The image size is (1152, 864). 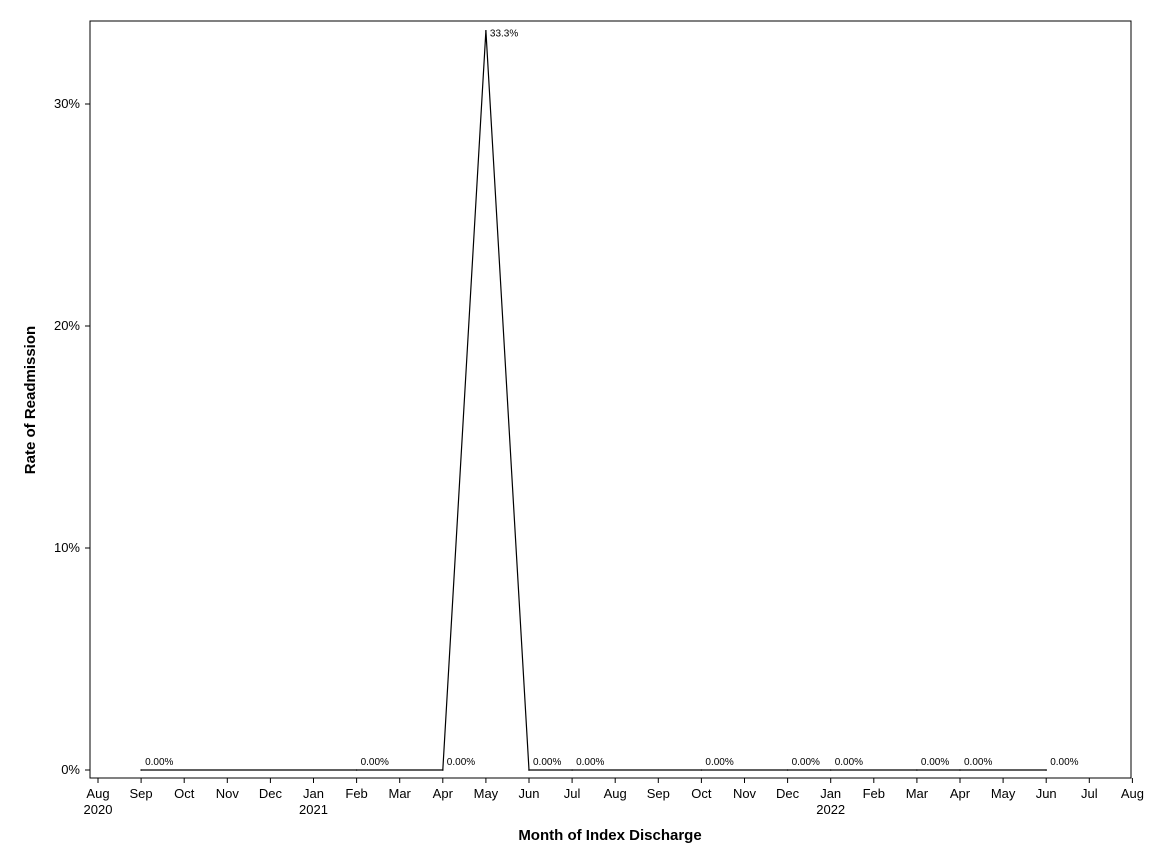 I want to click on y-tick-label: 30%, so click(x=67, y=103).